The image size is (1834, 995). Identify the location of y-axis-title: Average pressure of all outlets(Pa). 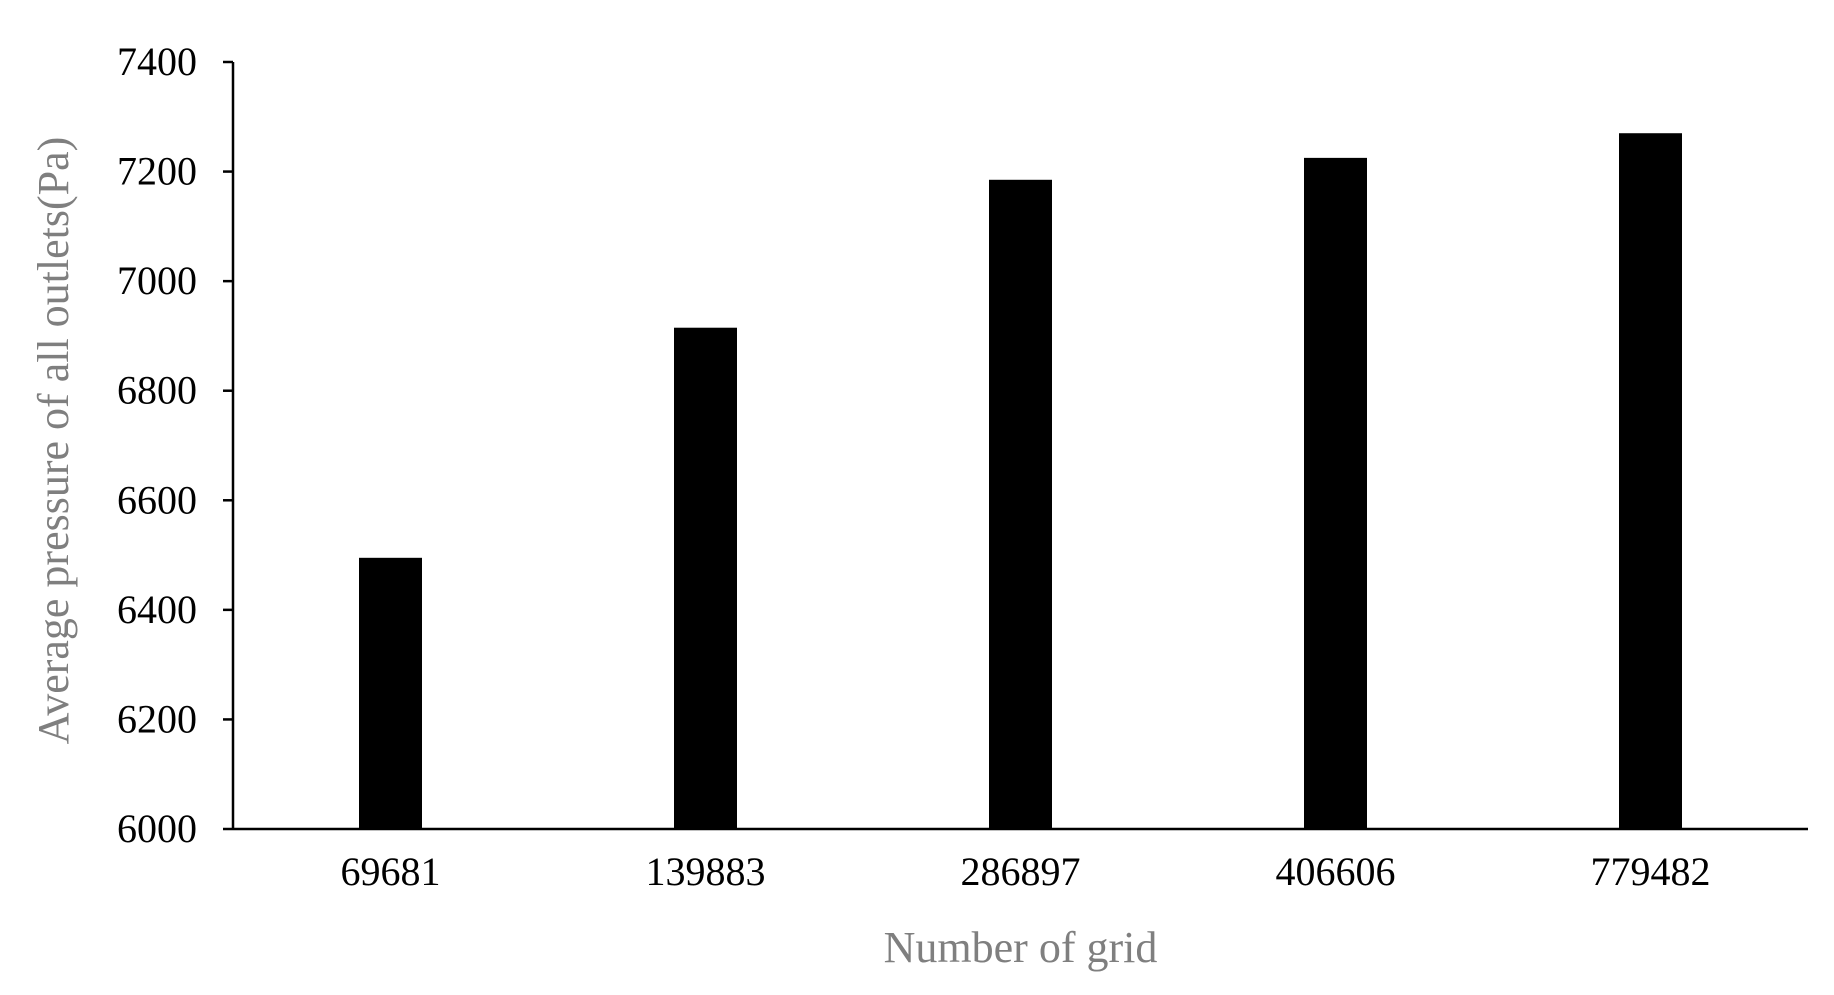
(53, 441).